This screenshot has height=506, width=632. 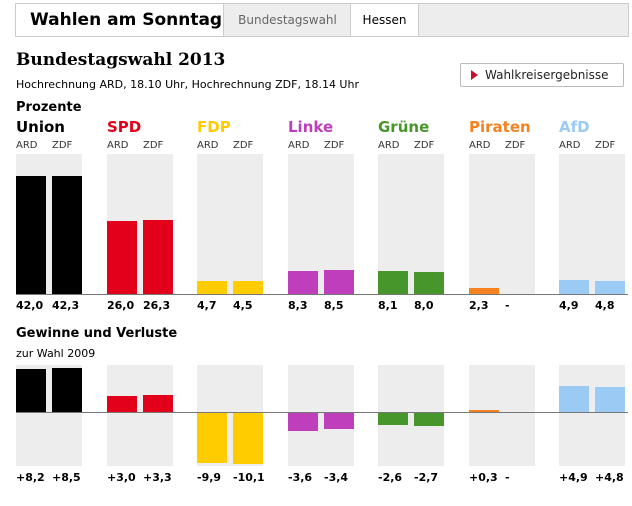 What do you see at coordinates (212, 437) in the screenshot?
I see `bar-gewinne-fdp-ard` at bounding box center [212, 437].